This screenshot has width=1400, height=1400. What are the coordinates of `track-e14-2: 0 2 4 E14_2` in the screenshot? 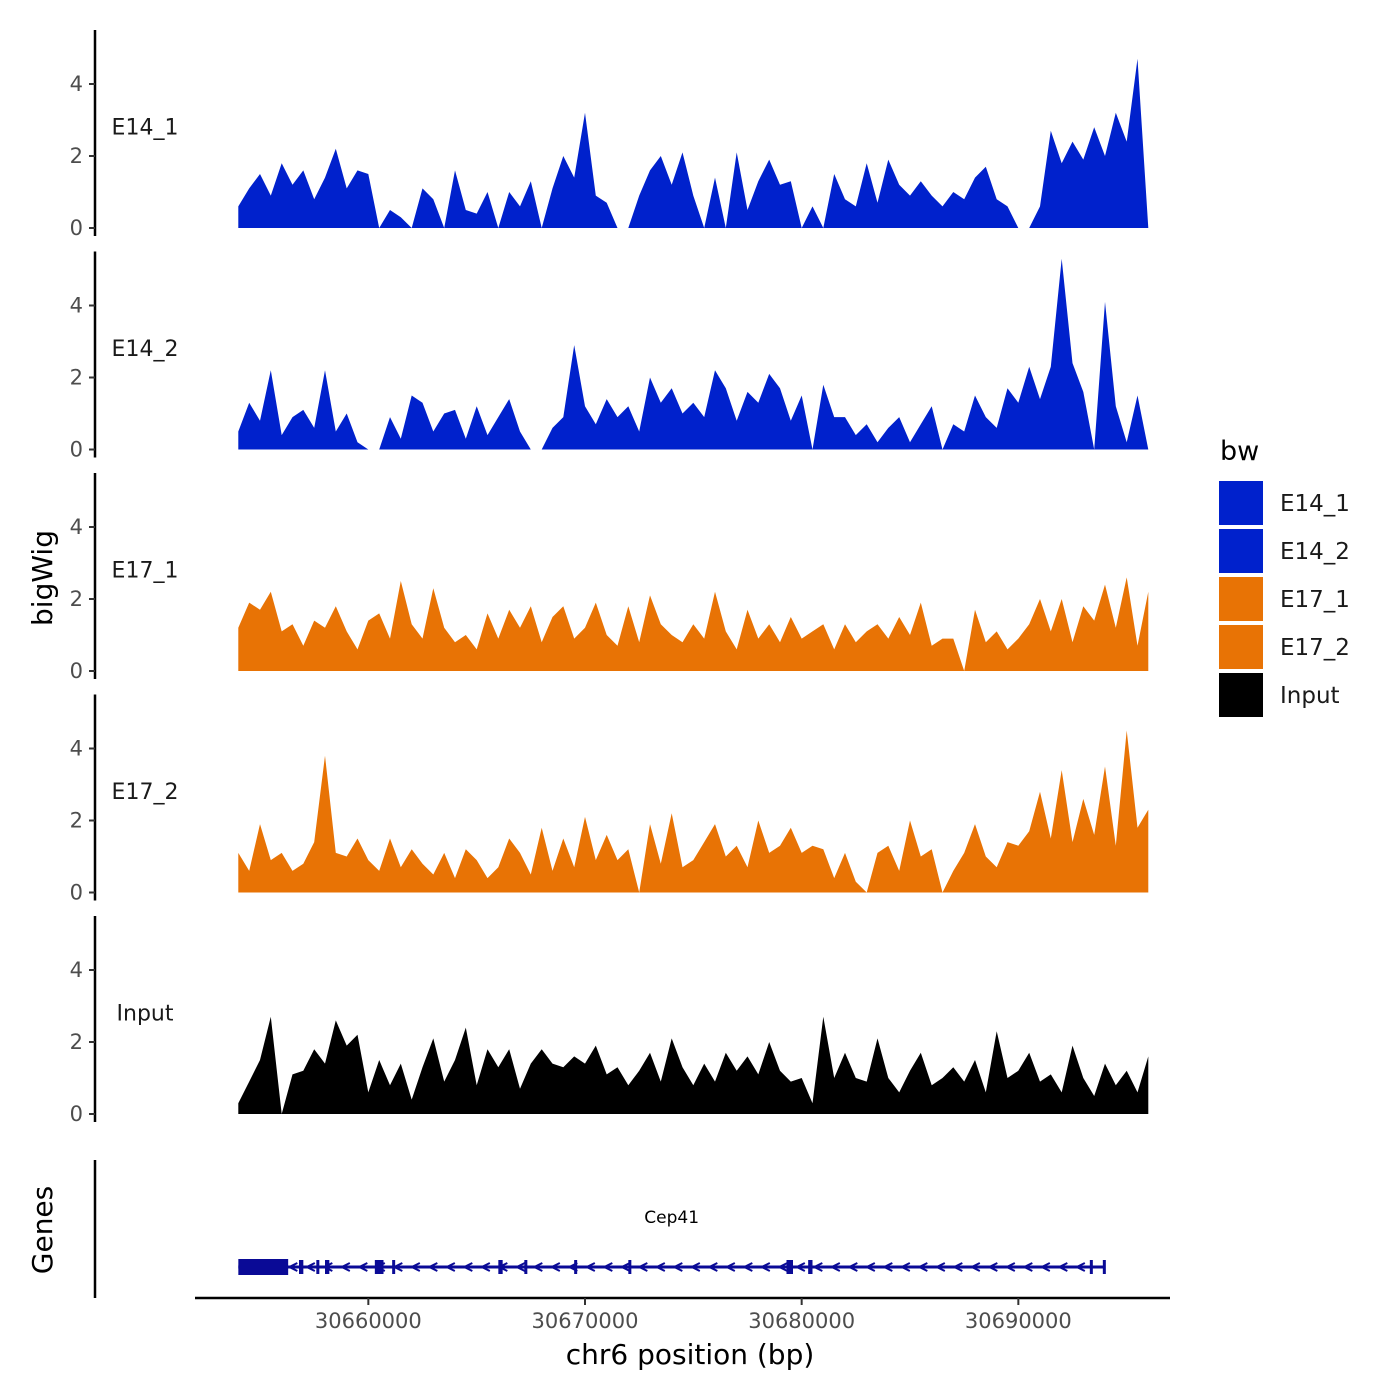 It's located at (609, 356).